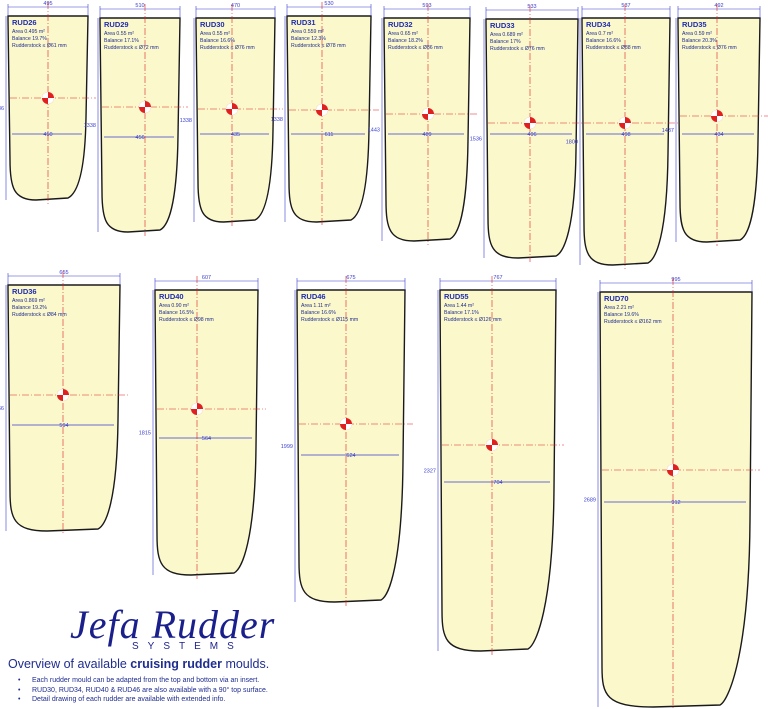 This screenshot has height=709, width=768. I want to click on height-dimension-label: 1566, so click(2, 409).